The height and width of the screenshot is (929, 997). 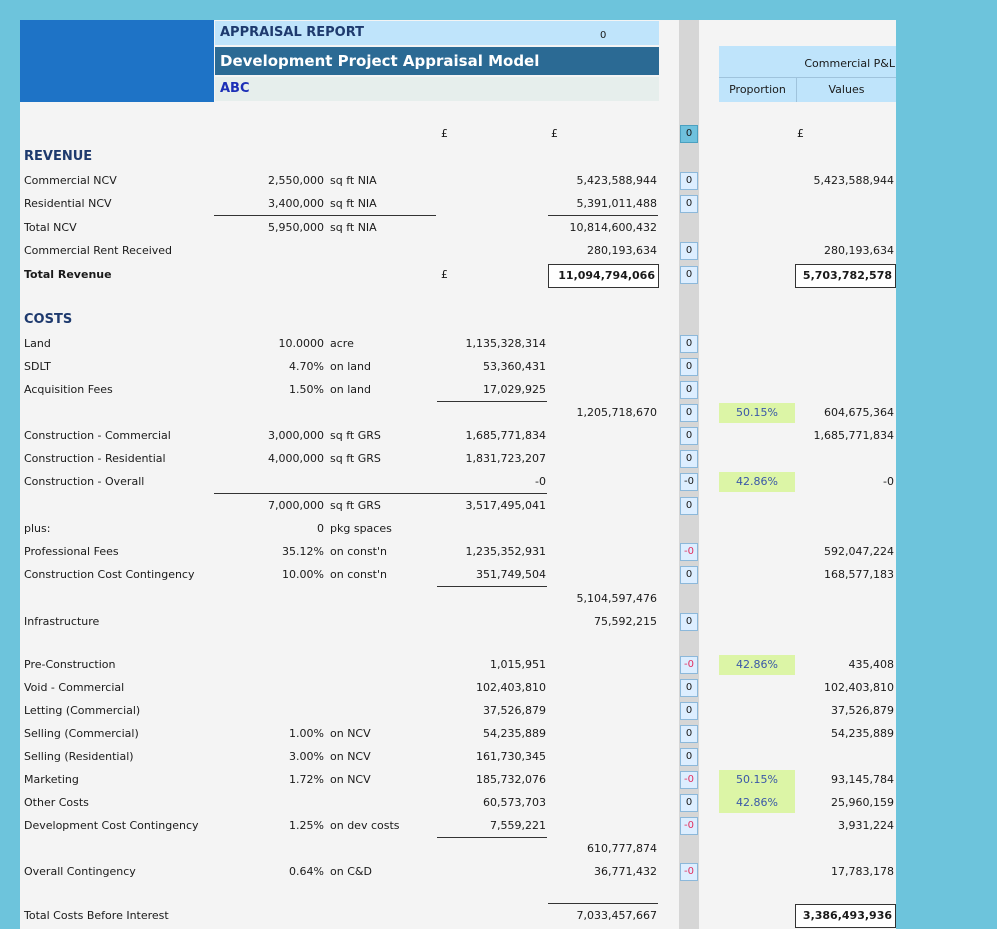 What do you see at coordinates (689, 181) in the screenshot?
I see `commercial-ncv-flag: 0` at bounding box center [689, 181].